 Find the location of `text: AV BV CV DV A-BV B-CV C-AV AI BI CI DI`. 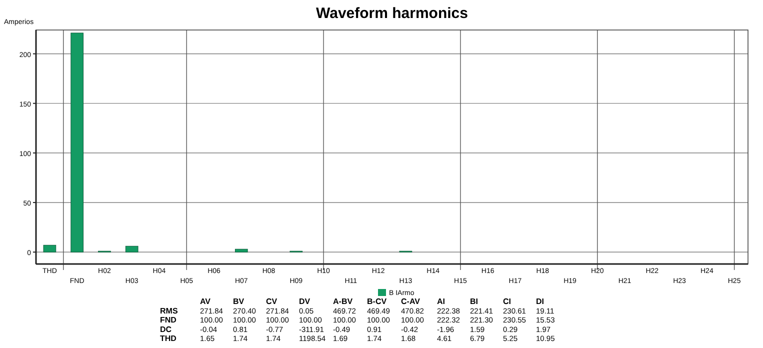

text: AV BV CV DV A-BV B-CV C-AV AI BI CI DI is located at coordinates (372, 301).